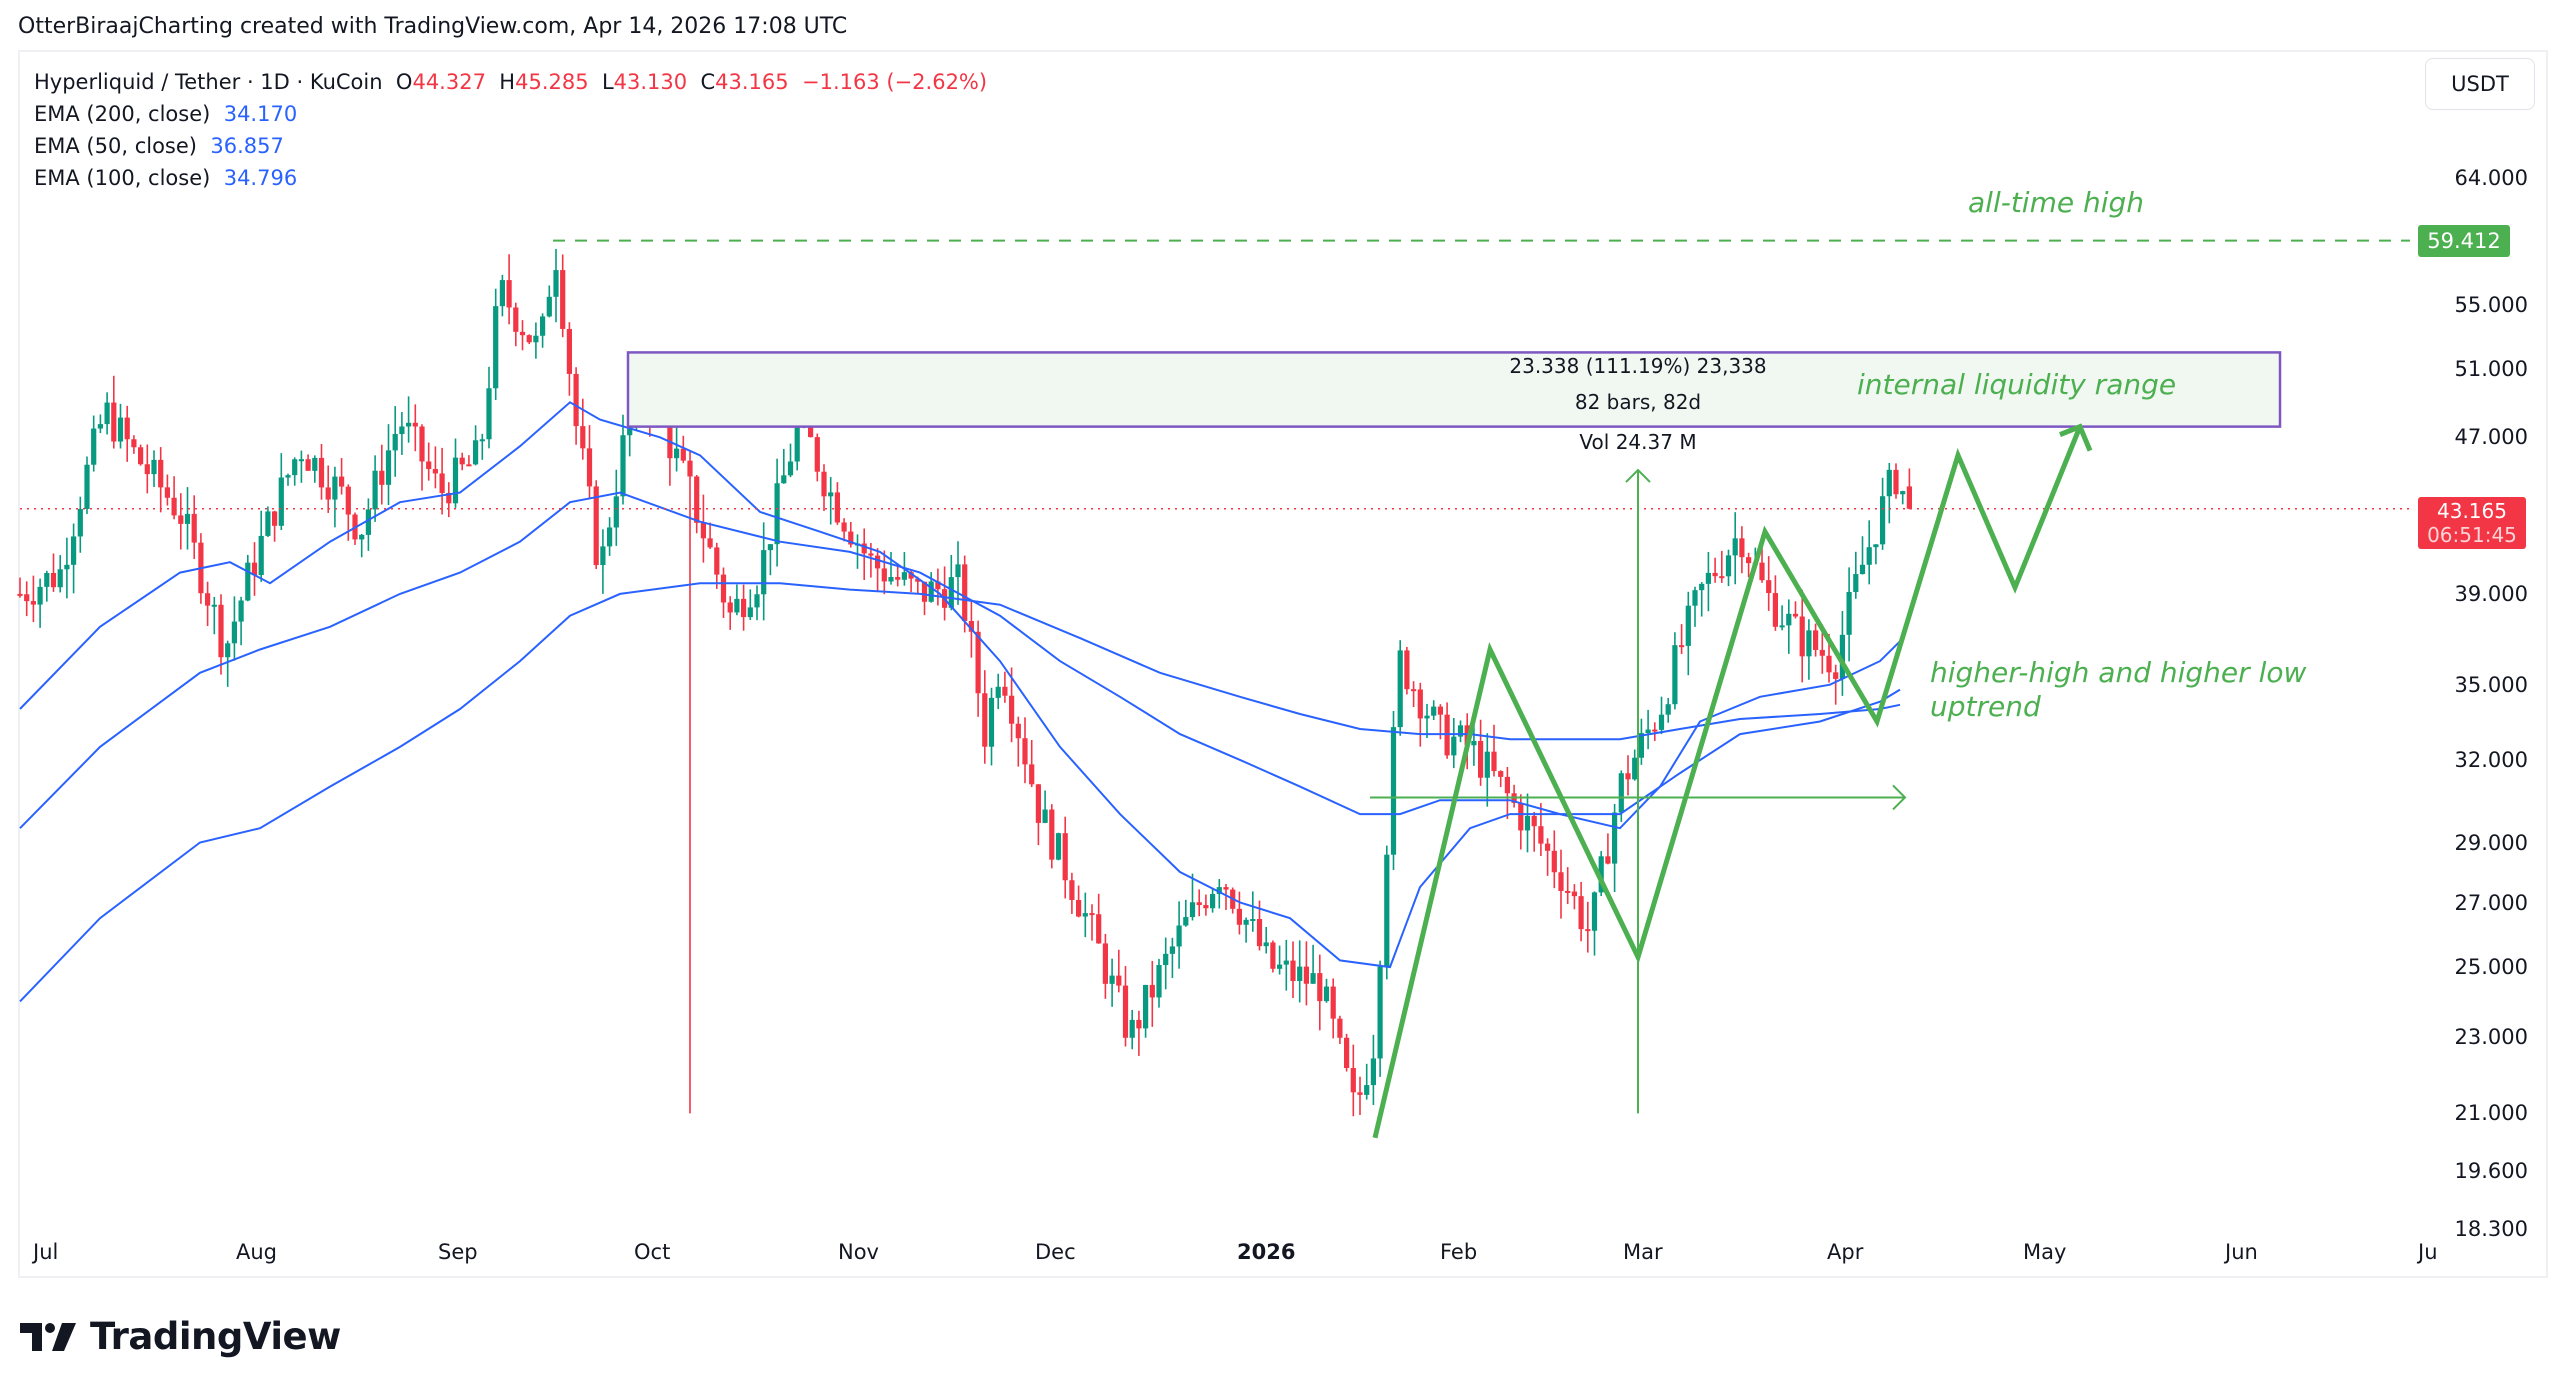  Describe the element at coordinates (159, 146) in the screenshot. I see `indicator-ema-50: EMA (50, close) 36.857` at that location.